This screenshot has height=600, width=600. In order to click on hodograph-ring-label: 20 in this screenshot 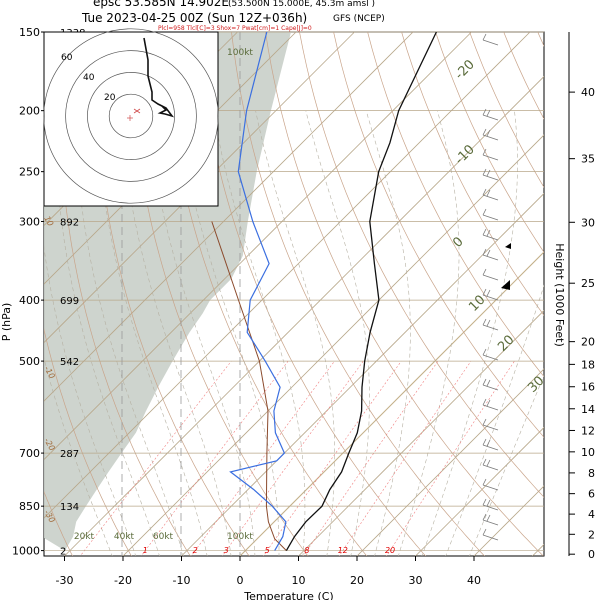, I will do `click(110, 98)`.